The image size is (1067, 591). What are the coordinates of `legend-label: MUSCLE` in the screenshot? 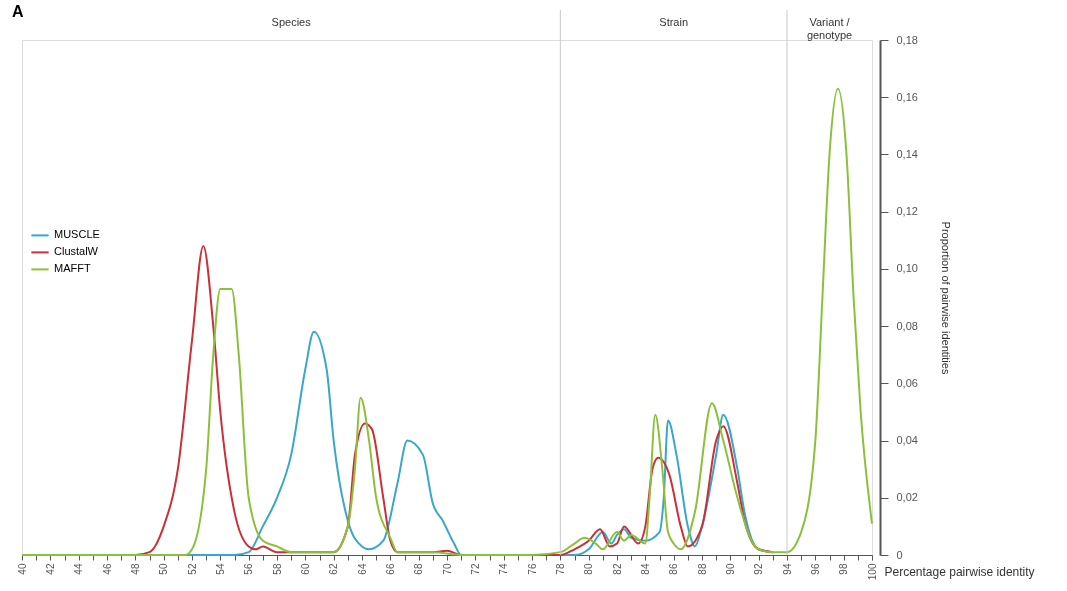 It's located at (77, 234).